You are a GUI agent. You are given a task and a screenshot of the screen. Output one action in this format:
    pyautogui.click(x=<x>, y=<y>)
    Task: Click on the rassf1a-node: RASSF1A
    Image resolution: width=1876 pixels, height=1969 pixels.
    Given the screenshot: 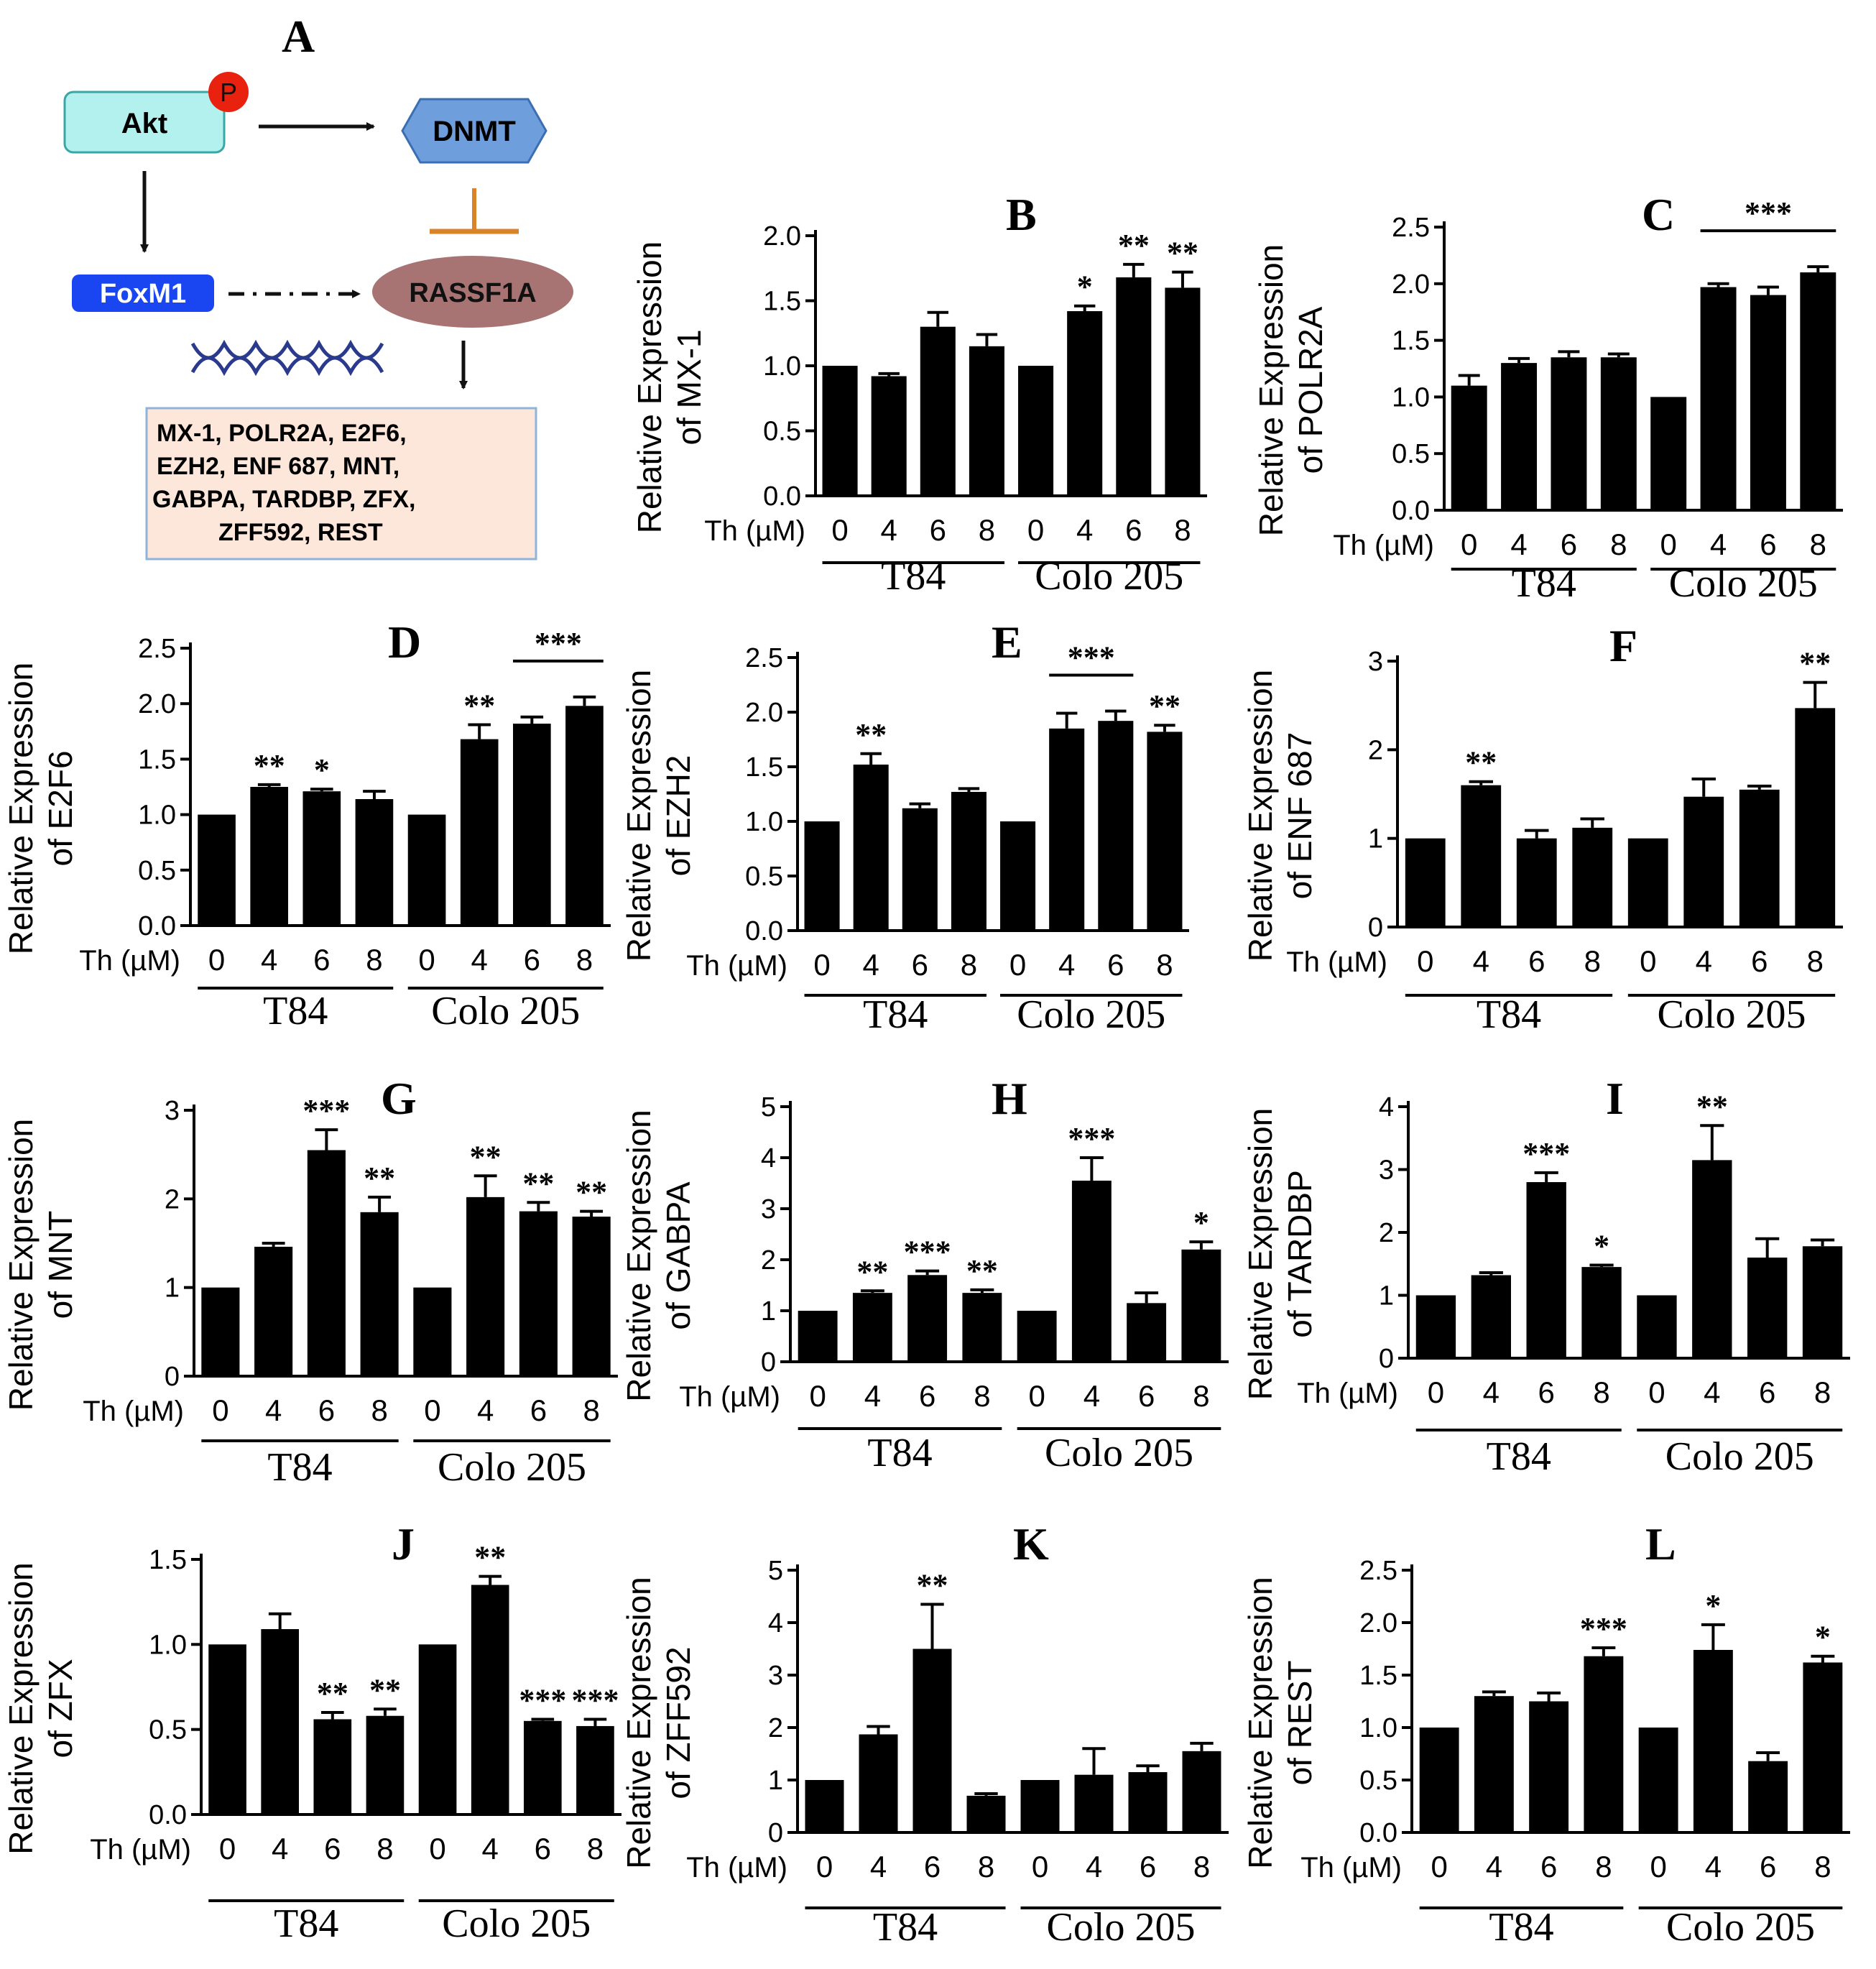 What is the action you would take?
    pyautogui.click(x=473, y=292)
    